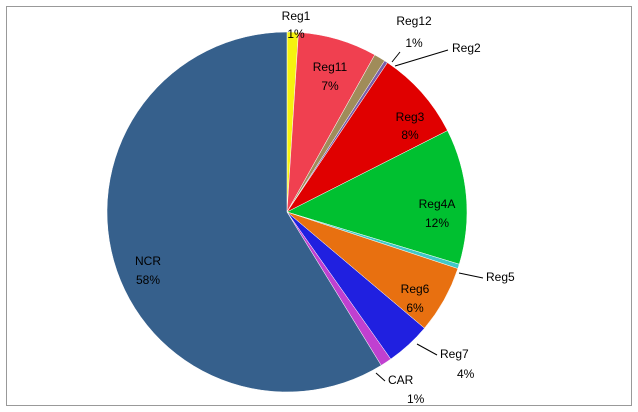  Describe the element at coordinates (148, 261) in the screenshot. I see `slice-label: NCR` at that location.